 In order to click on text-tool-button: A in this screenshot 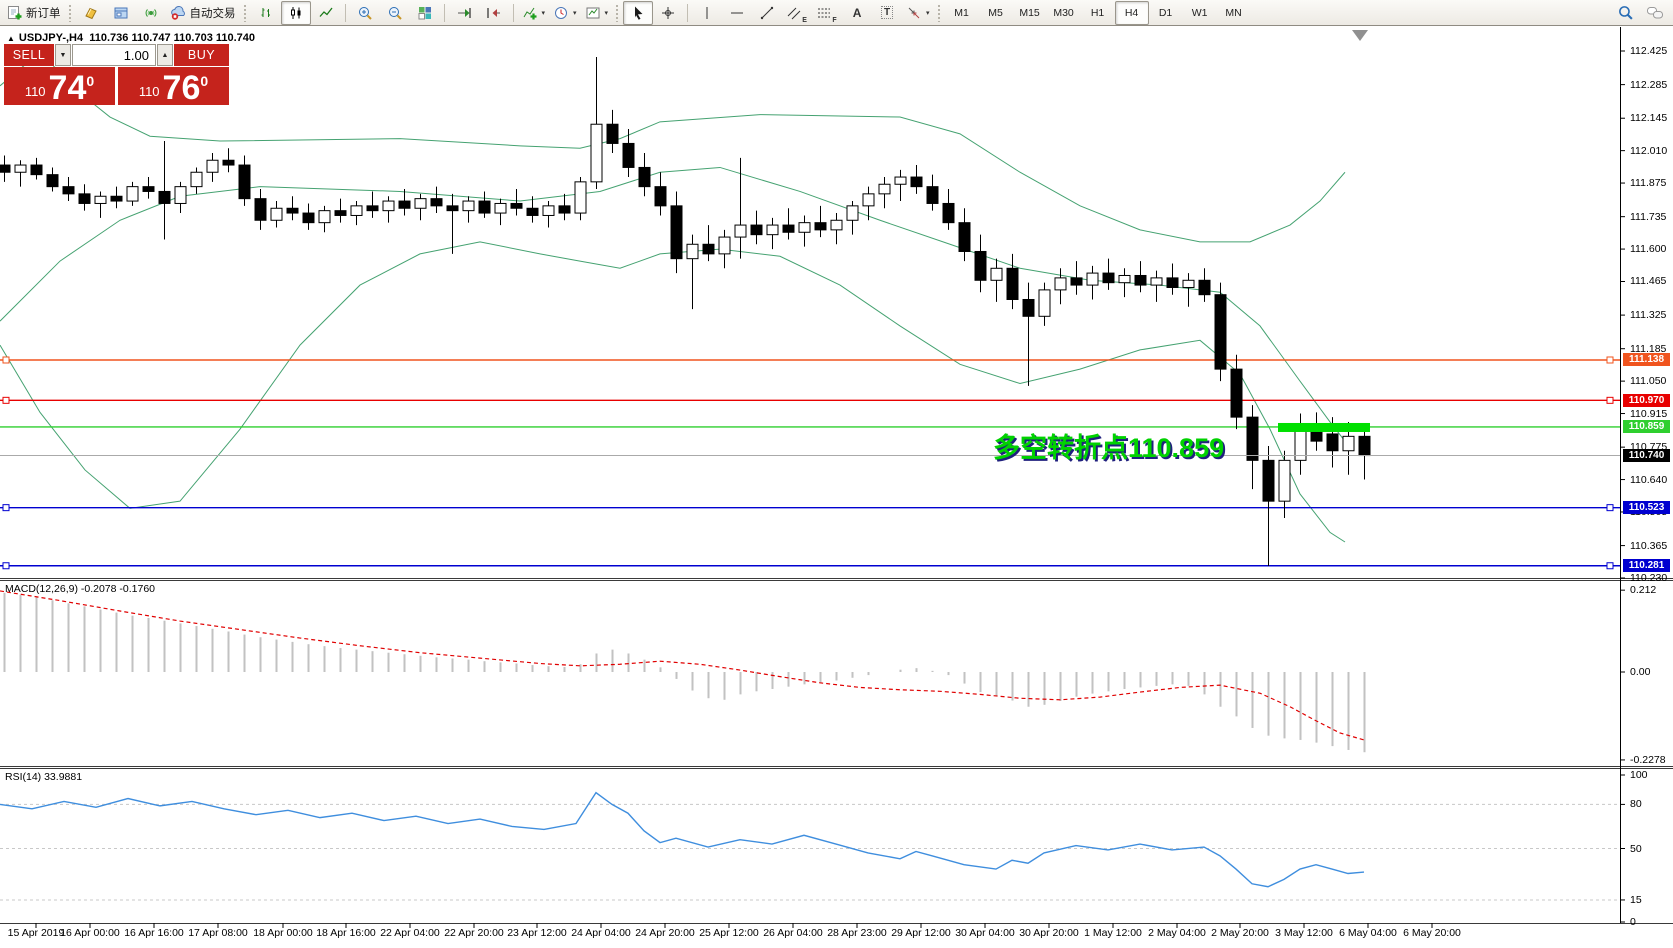, I will do `click(857, 13)`.